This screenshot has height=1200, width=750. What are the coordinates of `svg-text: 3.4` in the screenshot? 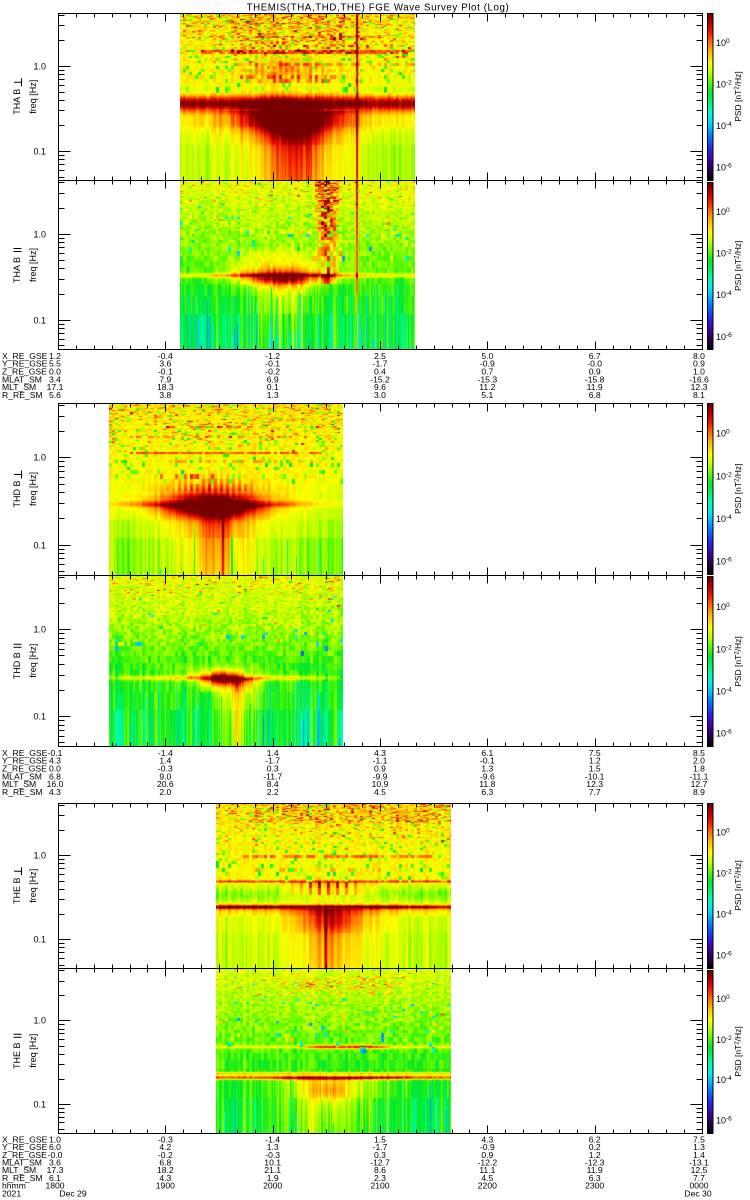 It's located at (55, 379).